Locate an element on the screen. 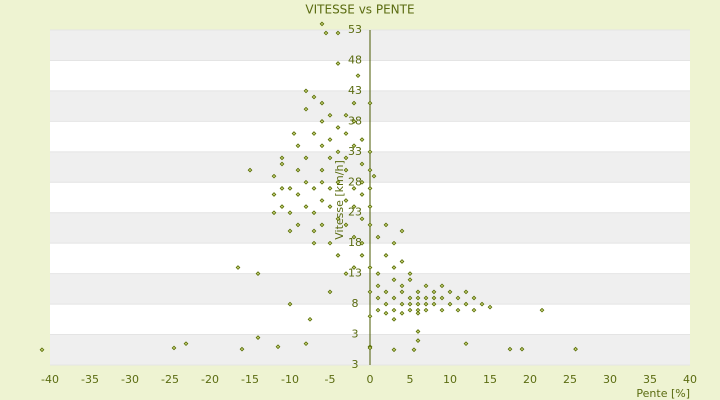 The image size is (720, 400). x-tick-label: -40 is located at coordinates (50, 379).